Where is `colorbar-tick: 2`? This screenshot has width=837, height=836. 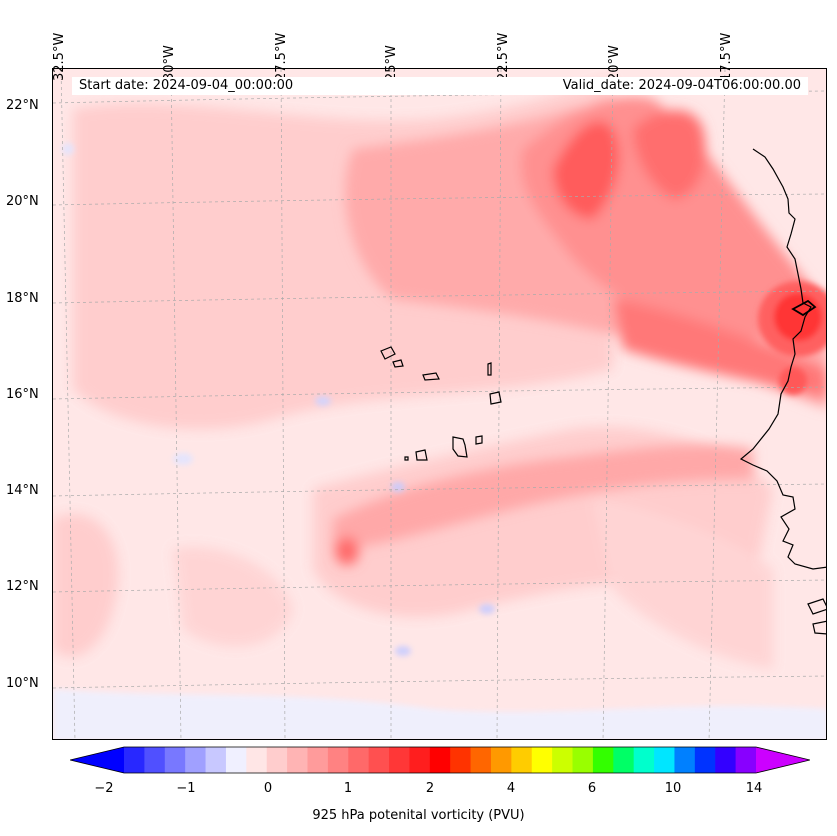 colorbar-tick: 2 is located at coordinates (430, 788).